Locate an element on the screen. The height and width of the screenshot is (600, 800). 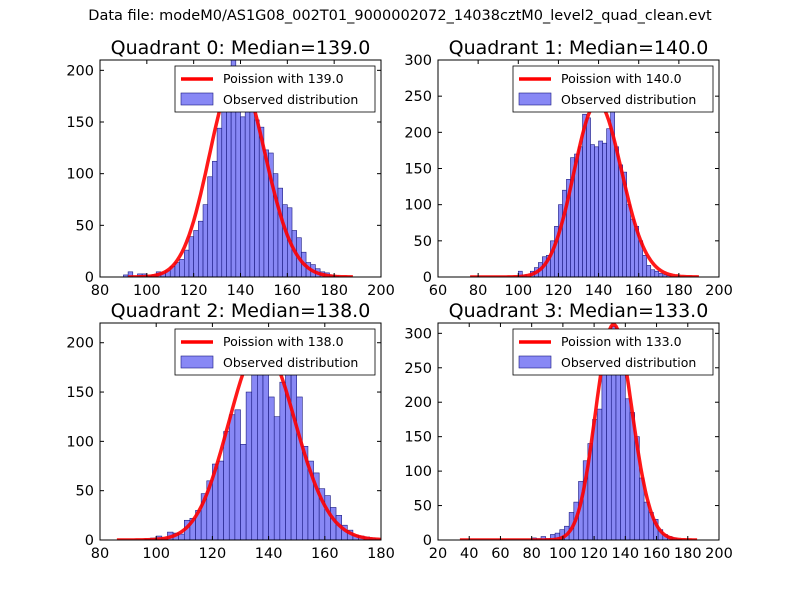
legend-label-poisson: Poission with 139.0 is located at coordinates (283, 78).